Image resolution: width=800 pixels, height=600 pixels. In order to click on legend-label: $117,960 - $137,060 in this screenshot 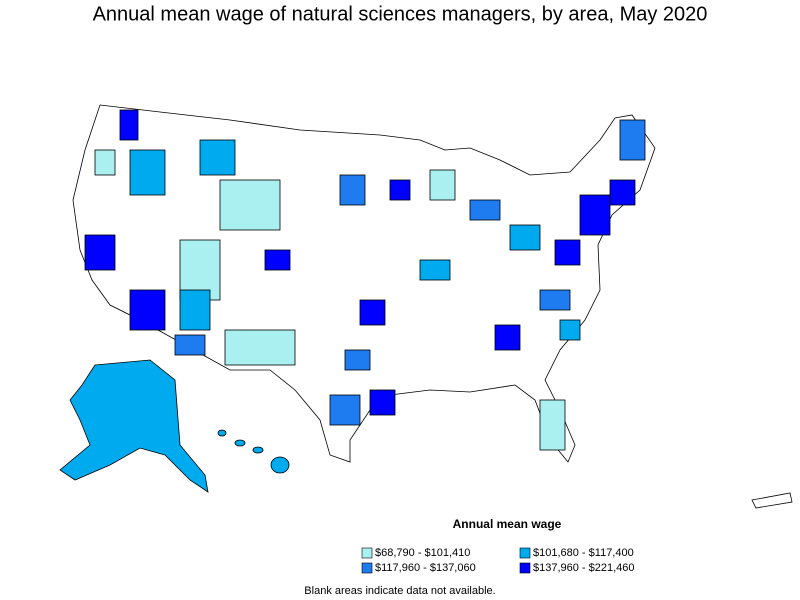, I will do `click(425, 568)`.